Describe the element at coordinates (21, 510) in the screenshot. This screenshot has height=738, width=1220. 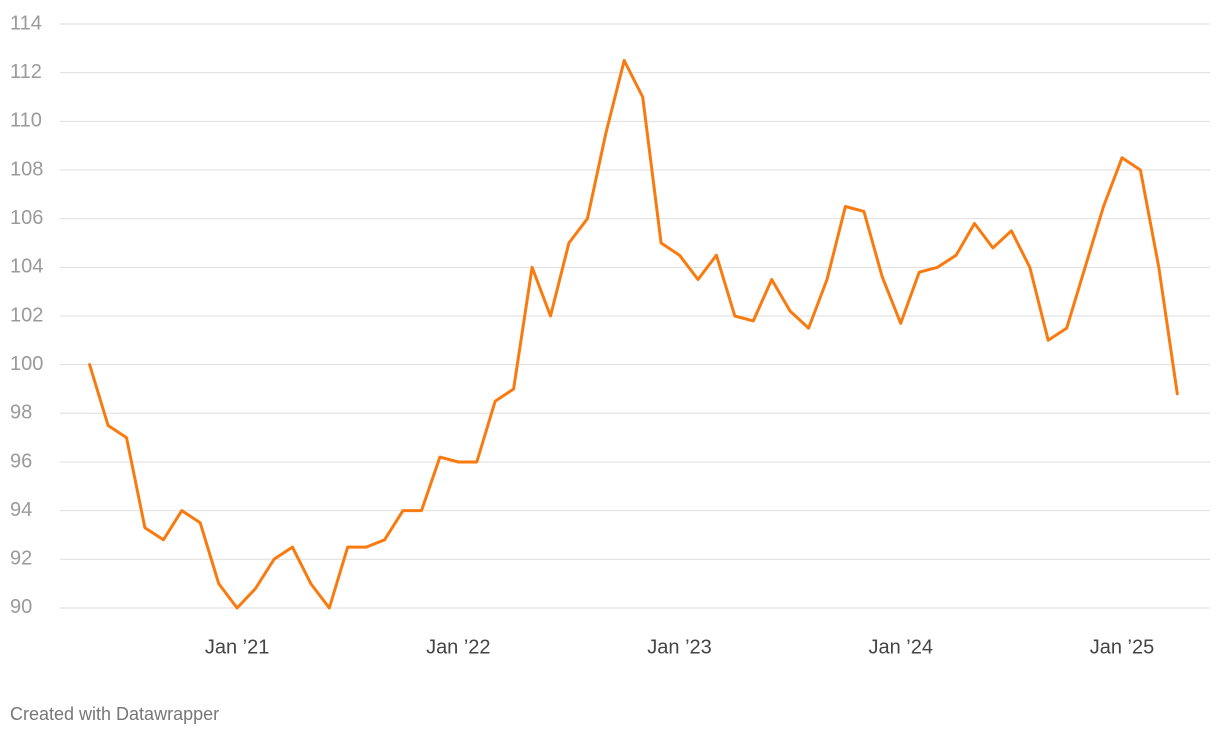
I see `y-tick-label: 94` at that location.